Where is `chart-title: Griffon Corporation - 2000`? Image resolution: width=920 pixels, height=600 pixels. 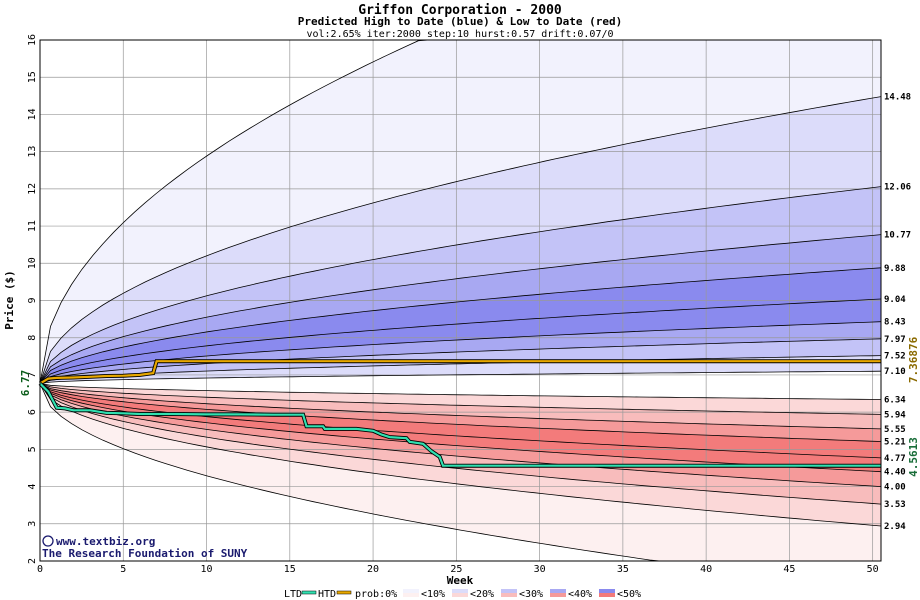
chart-title: Griffon Corporation - 2000 is located at coordinates (460, 10).